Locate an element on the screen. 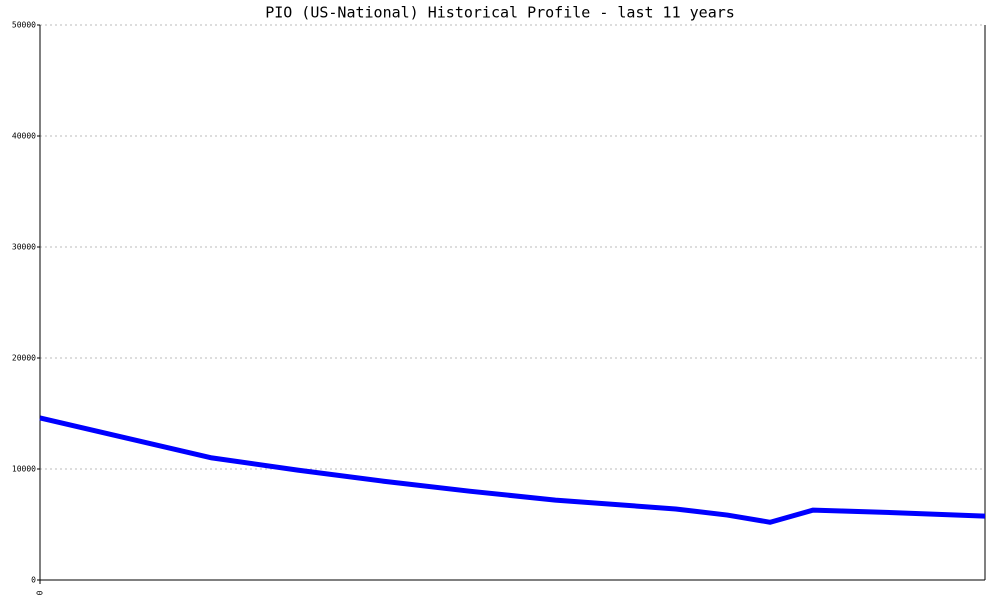 This screenshot has height=600, width=1000. y-tick-label: 30000 is located at coordinates (24, 247).